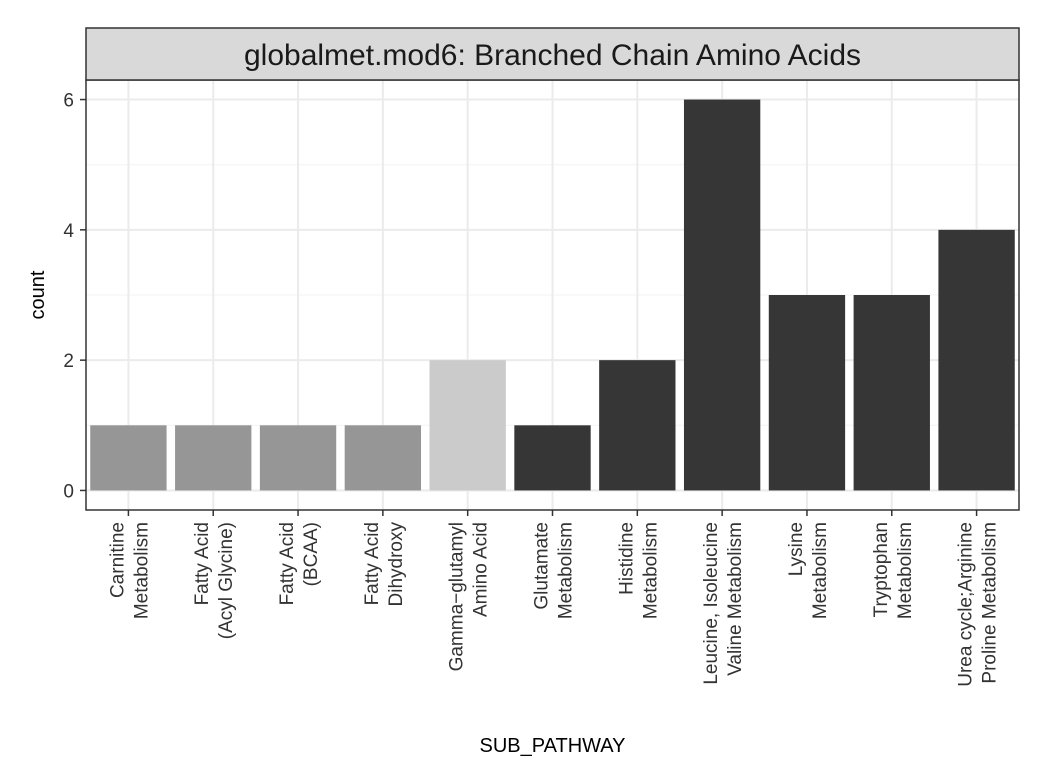 The width and height of the screenshot is (1041, 775). What do you see at coordinates (68, 491) in the screenshot?
I see `y-tick-label: 0` at bounding box center [68, 491].